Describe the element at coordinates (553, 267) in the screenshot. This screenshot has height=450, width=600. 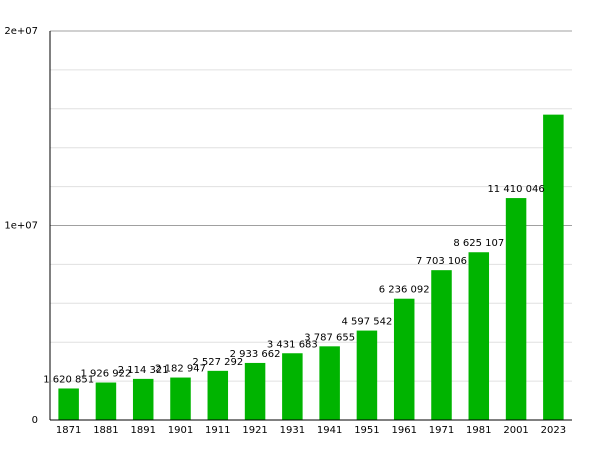
I see `bar-2023` at that location.